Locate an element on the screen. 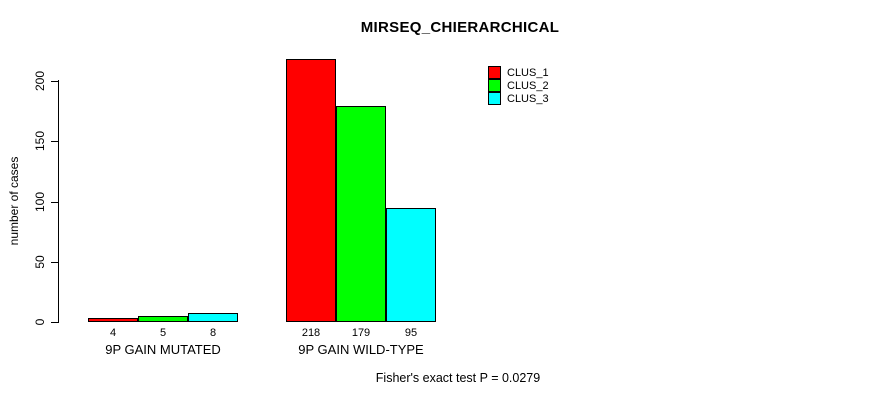 The image size is (890, 400). bar-value-label: 95 is located at coordinates (411, 333).